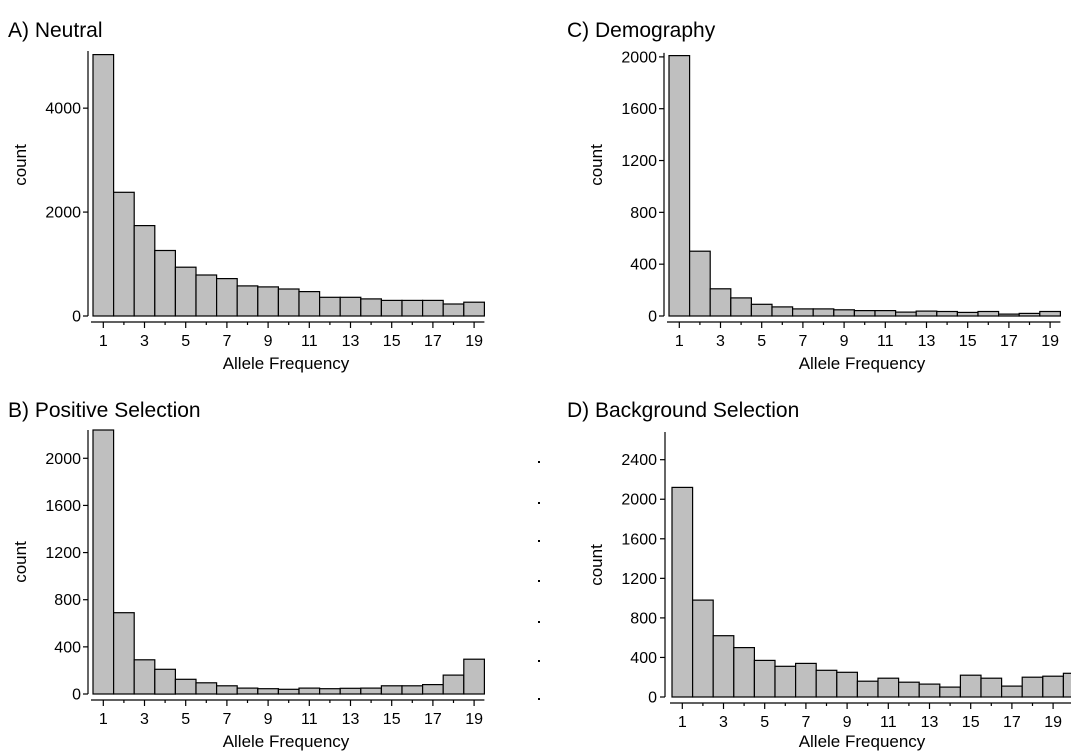 The width and height of the screenshot is (1071, 752). What do you see at coordinates (683, 410) in the screenshot?
I see `panel-title: D) Background Selection` at bounding box center [683, 410].